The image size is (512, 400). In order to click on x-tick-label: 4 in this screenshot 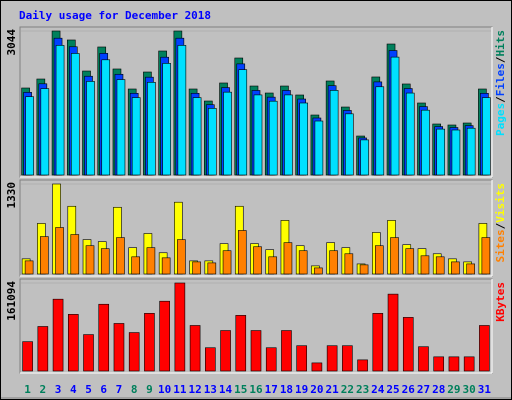, I will do `click(73, 389)`.